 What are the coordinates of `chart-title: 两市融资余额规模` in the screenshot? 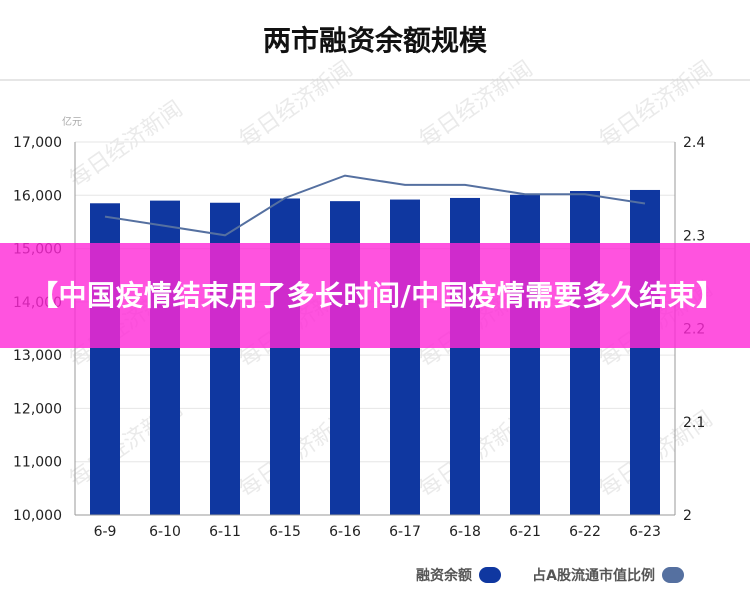 It's located at (375, 40).